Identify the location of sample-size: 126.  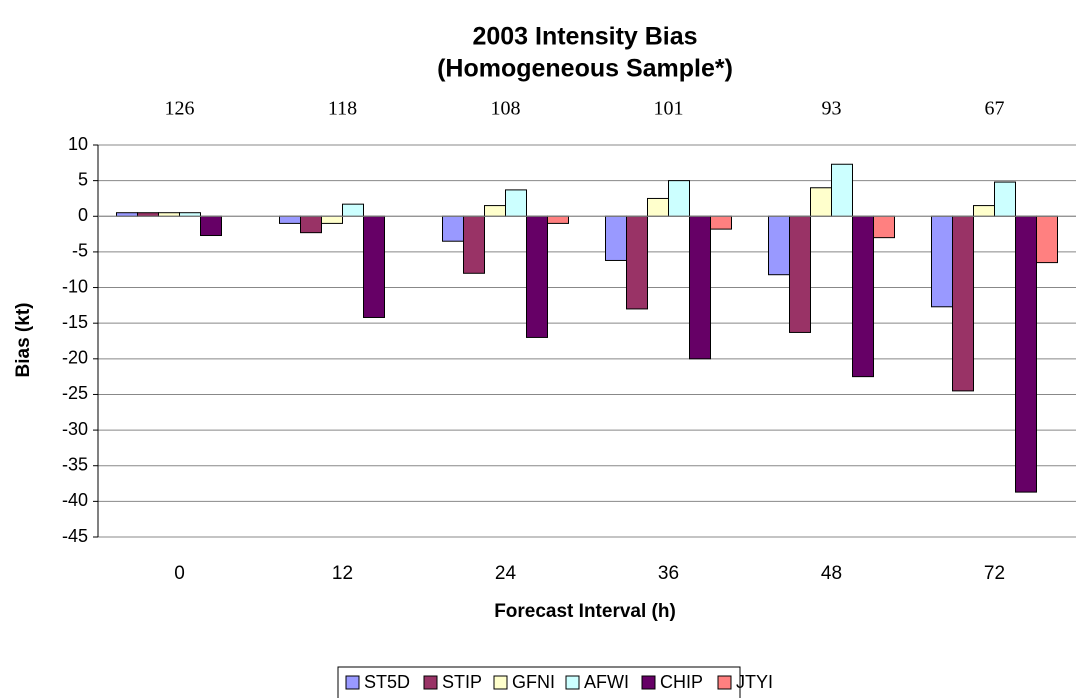
(180, 109).